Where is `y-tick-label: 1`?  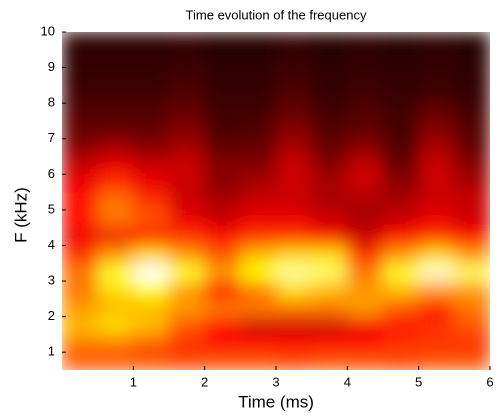 y-tick-label: 1 is located at coordinates (51, 351).